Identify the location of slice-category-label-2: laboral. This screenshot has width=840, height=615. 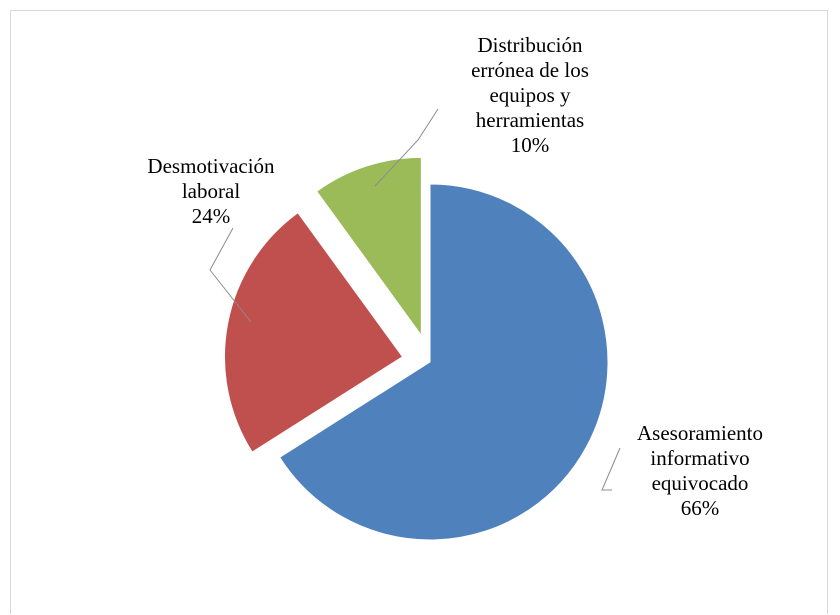
(211, 191).